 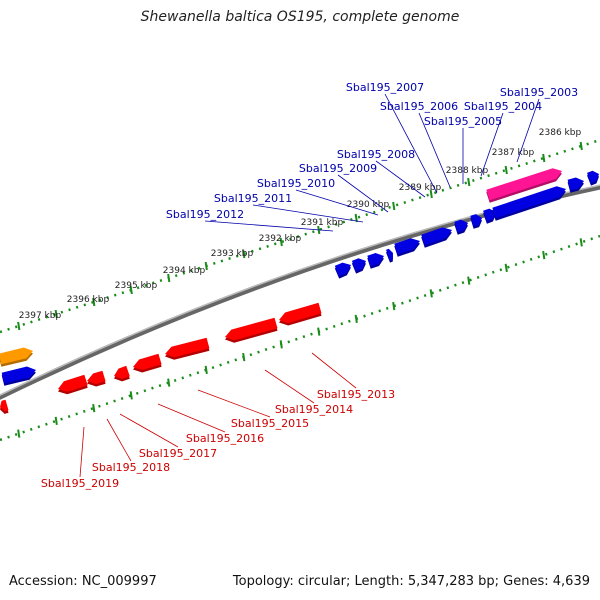 What do you see at coordinates (356, 394) in the screenshot?
I see `reverse-gene-label: Sbal195_2013` at bounding box center [356, 394].